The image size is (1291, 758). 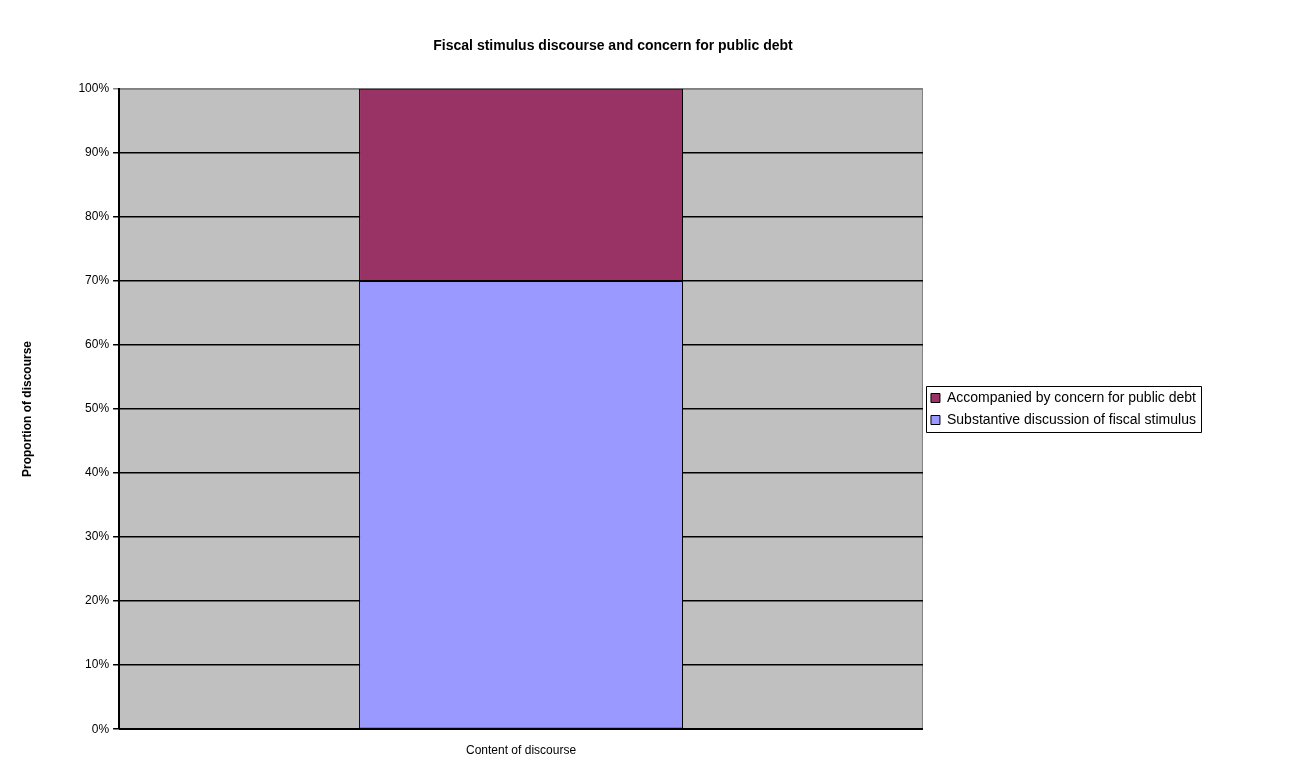 What do you see at coordinates (521, 750) in the screenshot?
I see `x-axis-title: Content of discourse` at bounding box center [521, 750].